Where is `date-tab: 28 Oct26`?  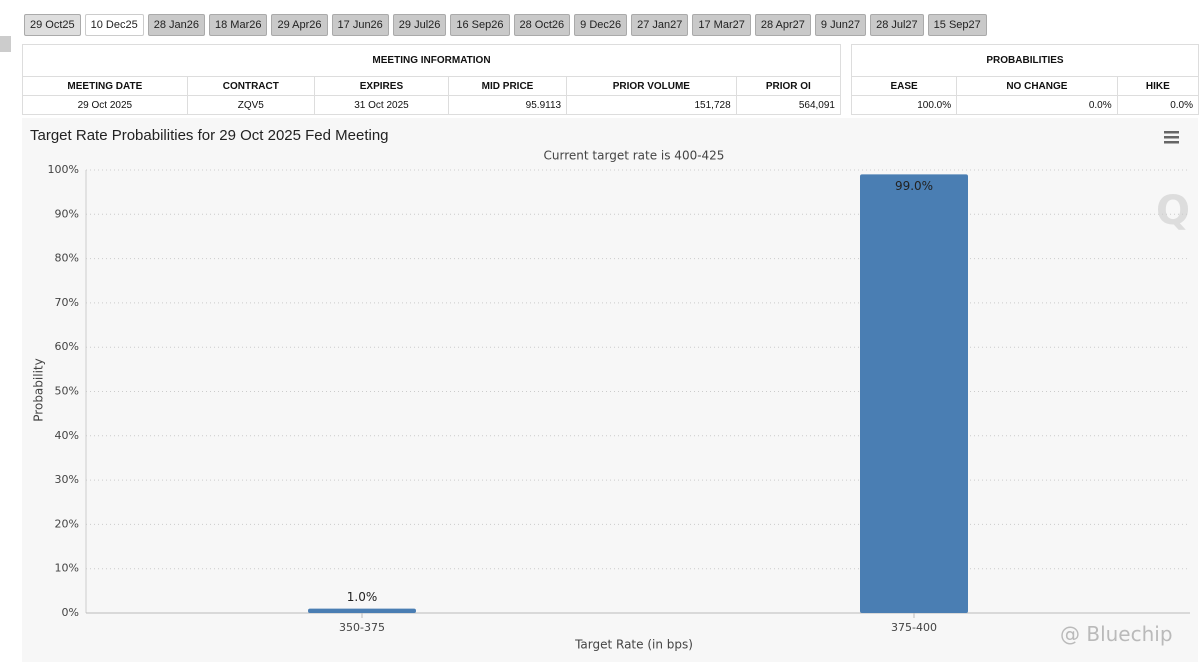 date-tab: 28 Oct26 is located at coordinates (542, 25).